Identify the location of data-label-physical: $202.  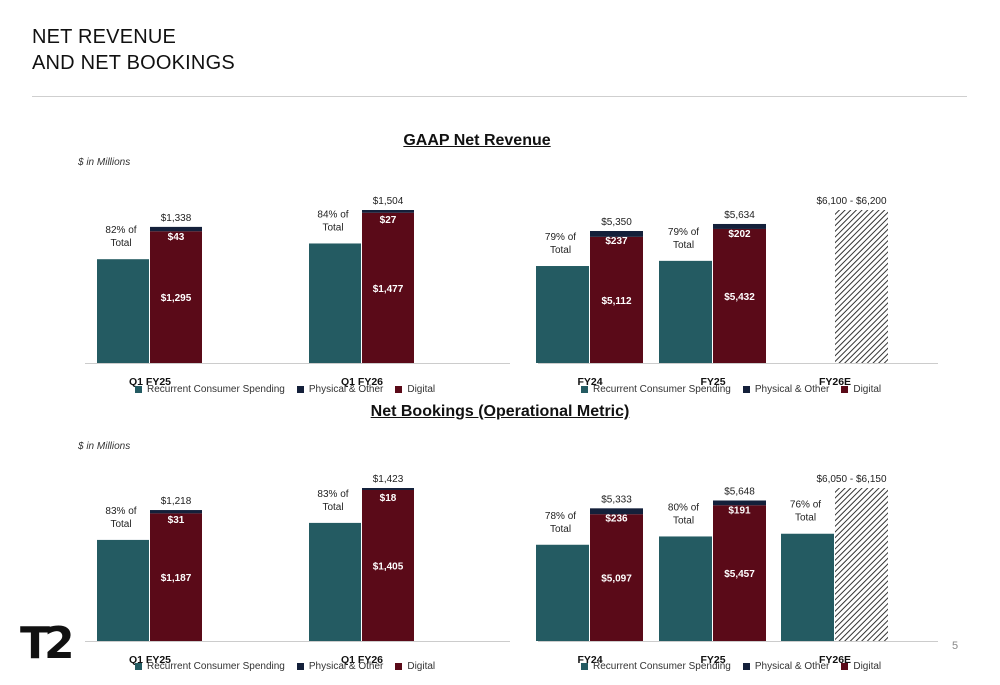
(739, 234).